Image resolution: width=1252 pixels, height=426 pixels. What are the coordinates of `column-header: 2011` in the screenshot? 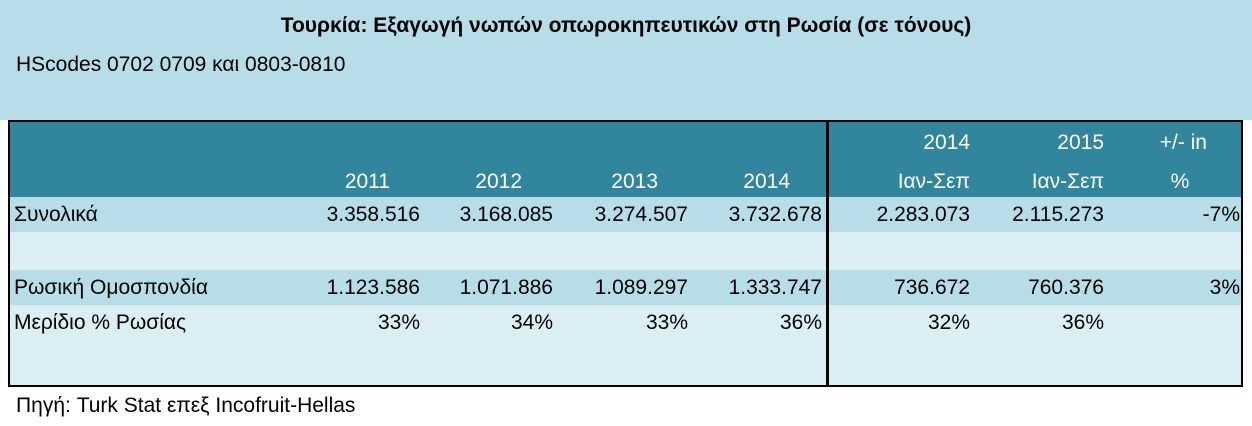 It's located at (367, 181).